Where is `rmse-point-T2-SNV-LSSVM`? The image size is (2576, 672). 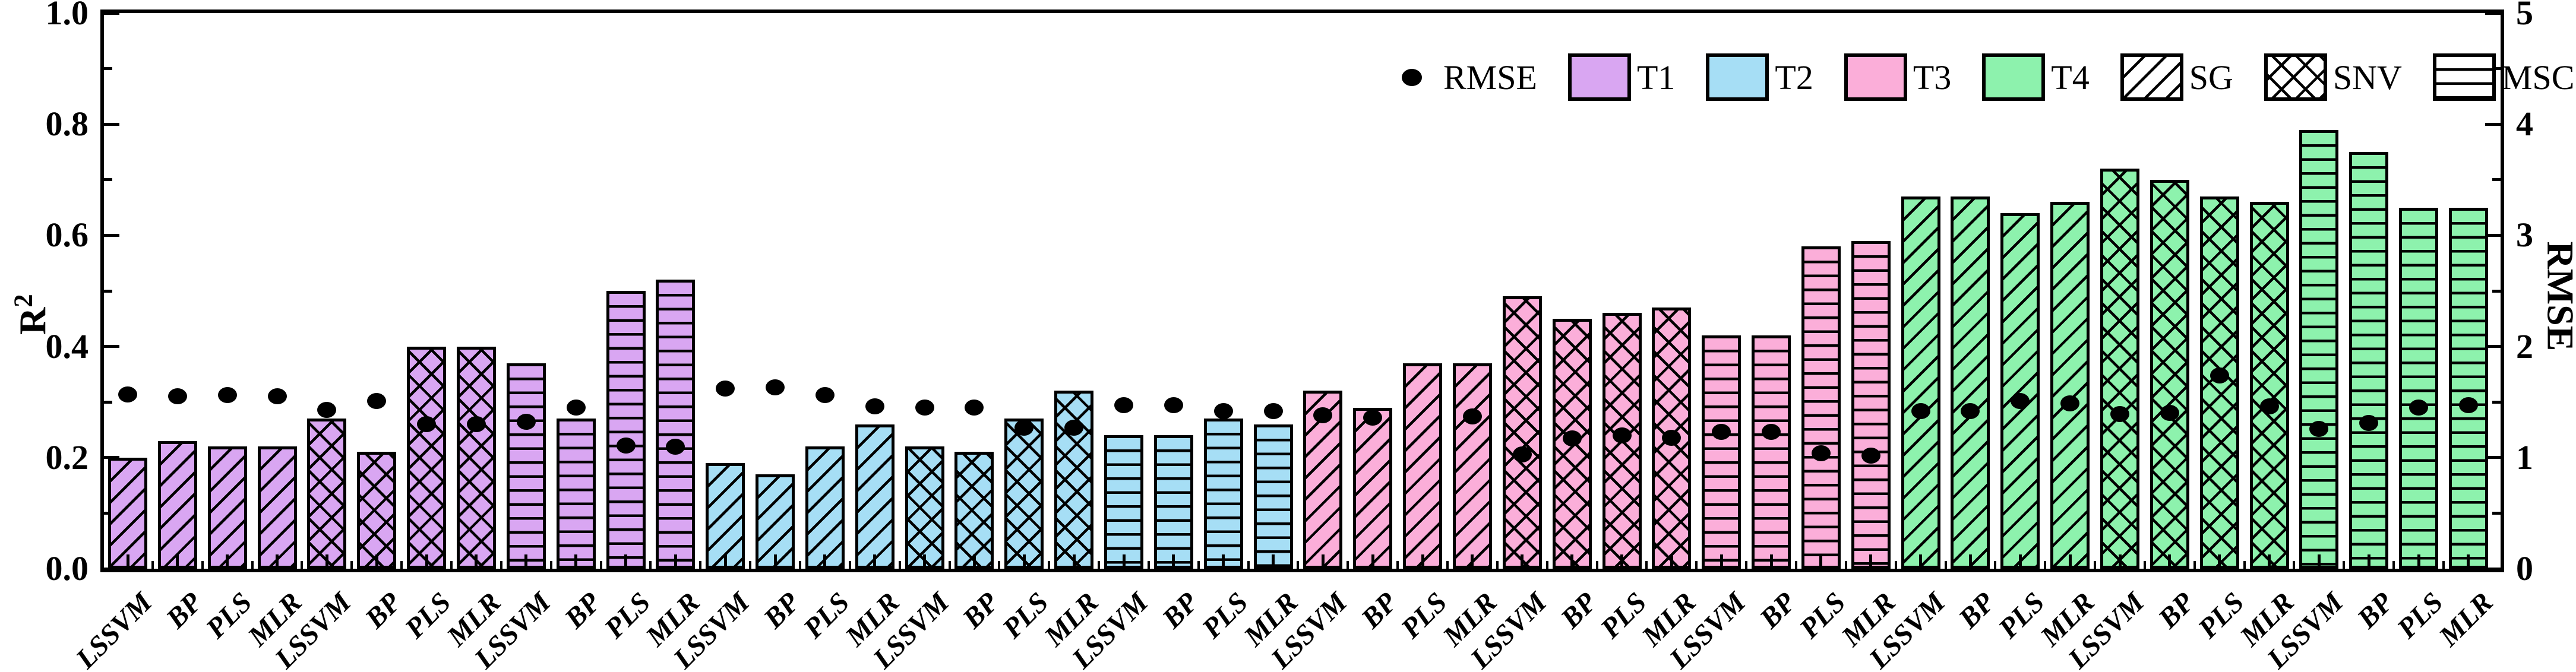 rmse-point-T2-SNV-LSSVM is located at coordinates (924, 408).